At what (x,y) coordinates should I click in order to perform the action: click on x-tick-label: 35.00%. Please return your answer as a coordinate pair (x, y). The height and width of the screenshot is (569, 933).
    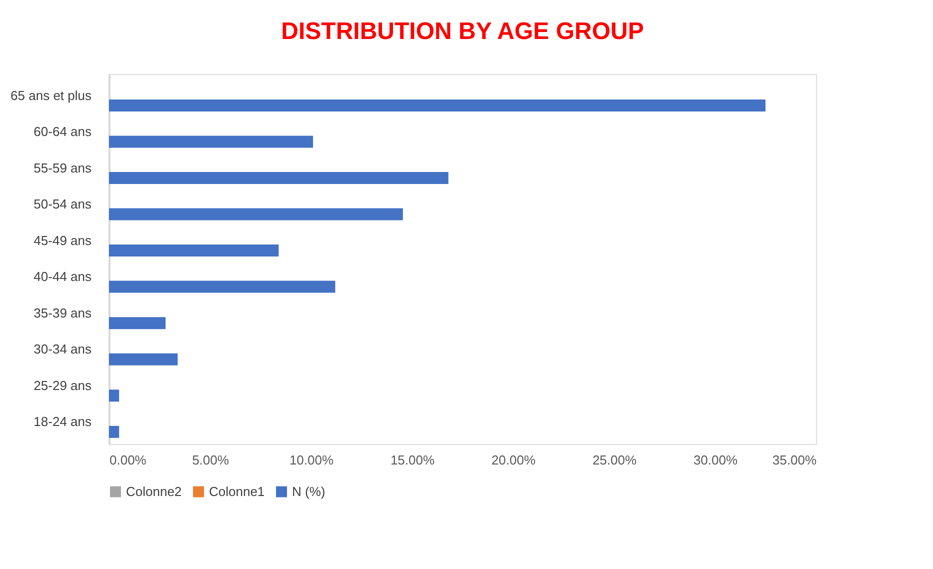
    Looking at the image, I should click on (794, 460).